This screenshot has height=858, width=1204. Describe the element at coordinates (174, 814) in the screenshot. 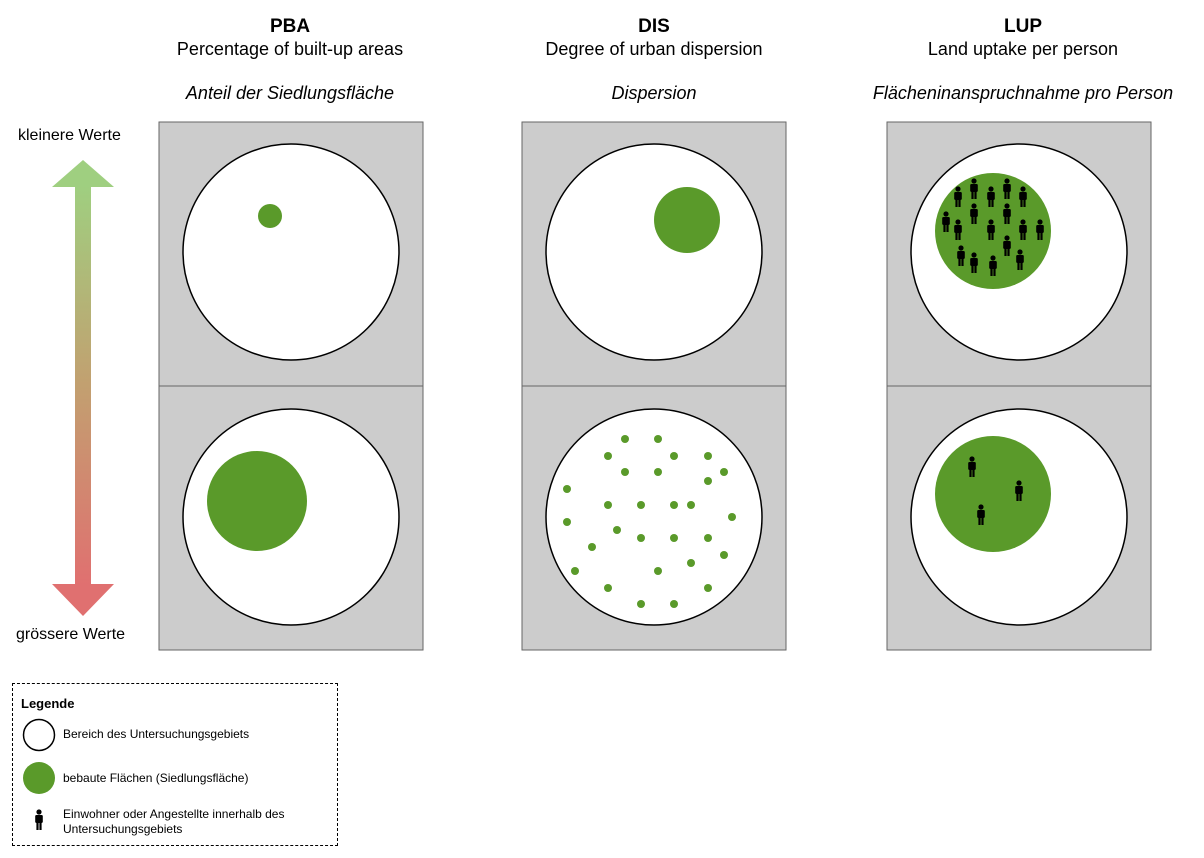

I see `legend-label-persons-line1: Einwohner oder Angestellte innerhalb des` at that location.